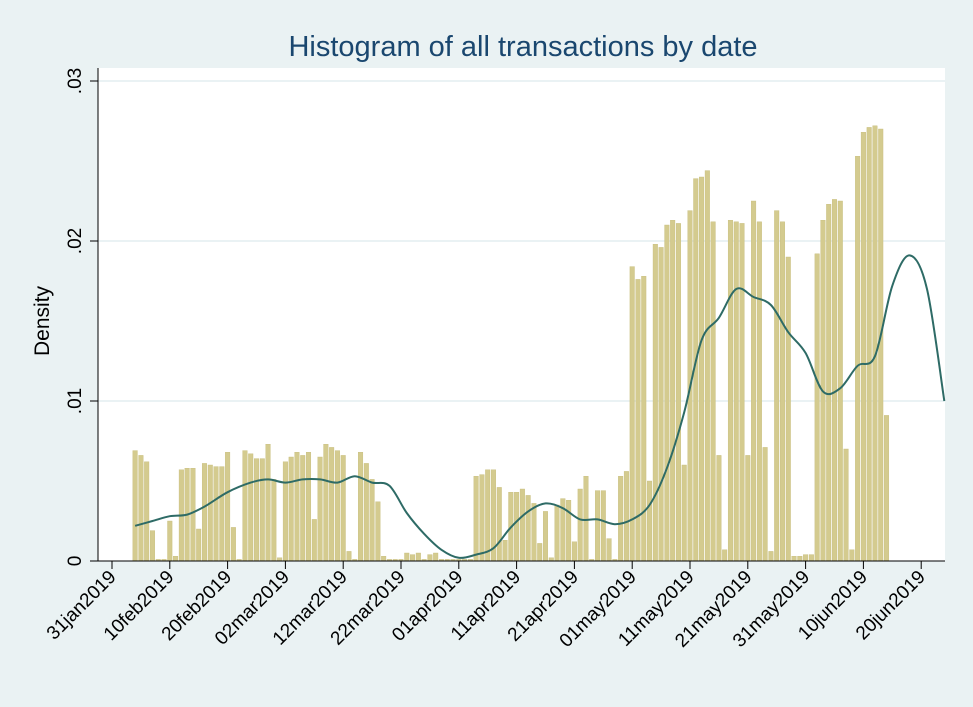 This screenshot has height=707, width=973. Describe the element at coordinates (75, 401) in the screenshot. I see `y-tick-label: .01` at that location.